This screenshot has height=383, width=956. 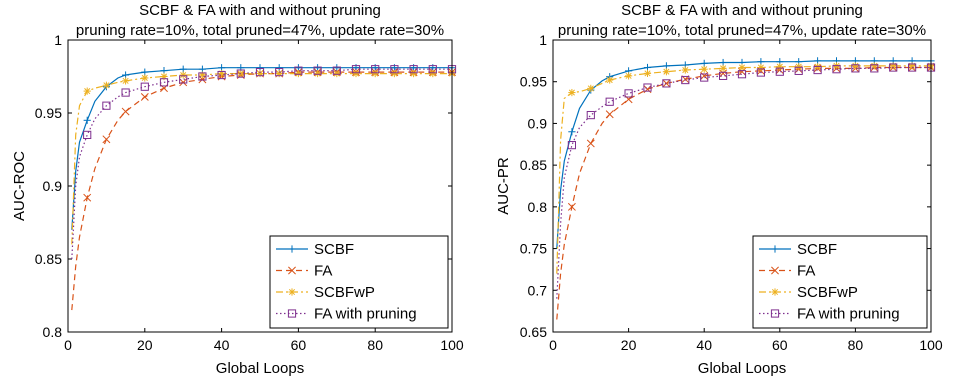 What do you see at coordinates (543, 40) in the screenshot?
I see `y-tick-label: 1` at bounding box center [543, 40].